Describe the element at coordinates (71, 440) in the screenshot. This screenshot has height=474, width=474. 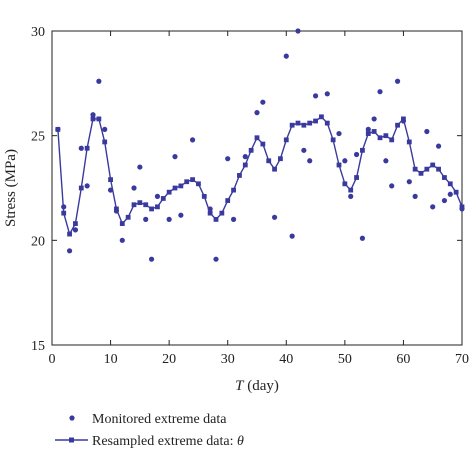
I see `legend-square-marker` at that location.